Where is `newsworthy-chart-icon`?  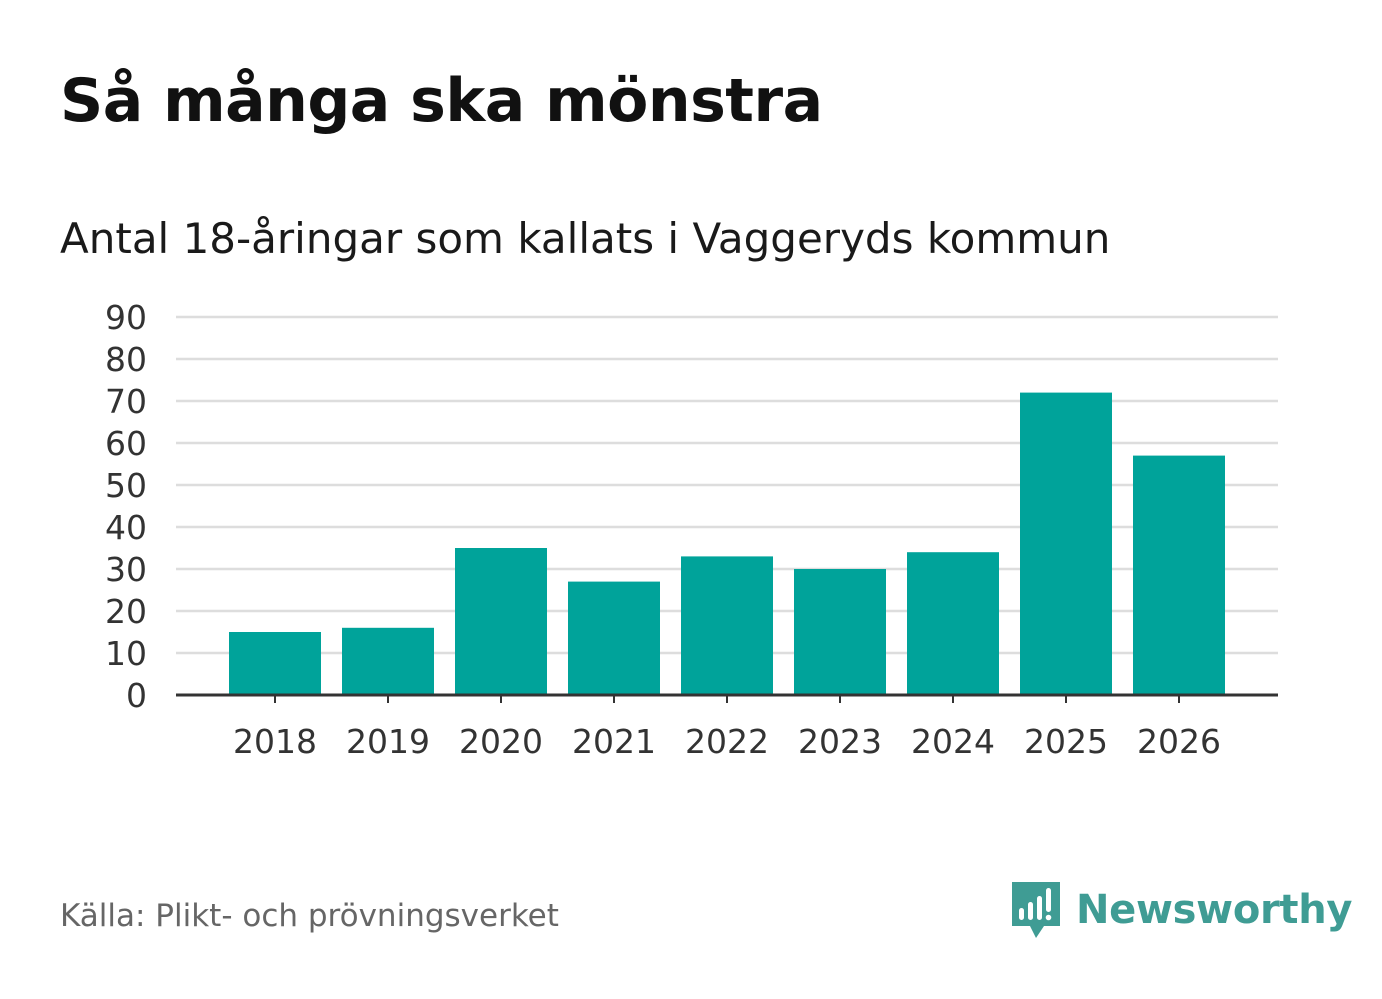 newsworthy-chart-icon is located at coordinates (1036, 910).